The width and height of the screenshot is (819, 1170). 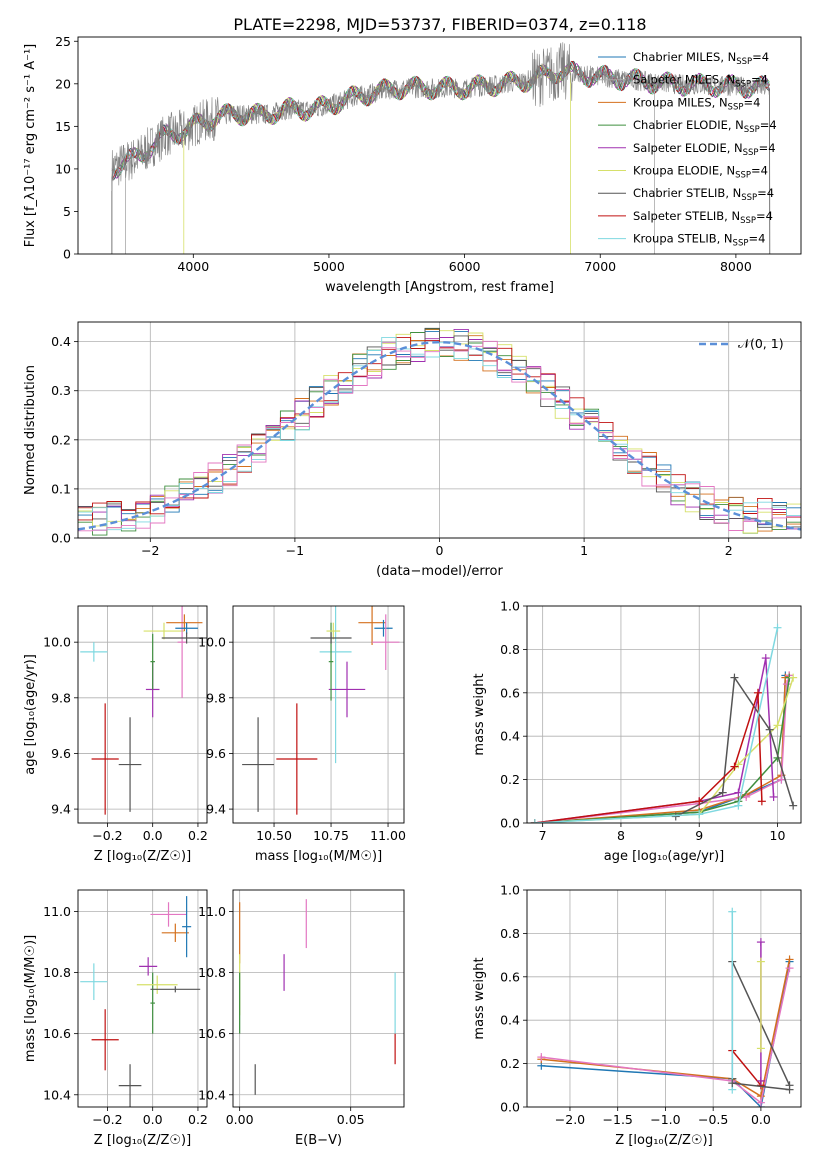 What do you see at coordinates (664, 856) in the screenshot?
I see `x-axis-label: age [log₁₀(age/yr)]` at bounding box center [664, 856].